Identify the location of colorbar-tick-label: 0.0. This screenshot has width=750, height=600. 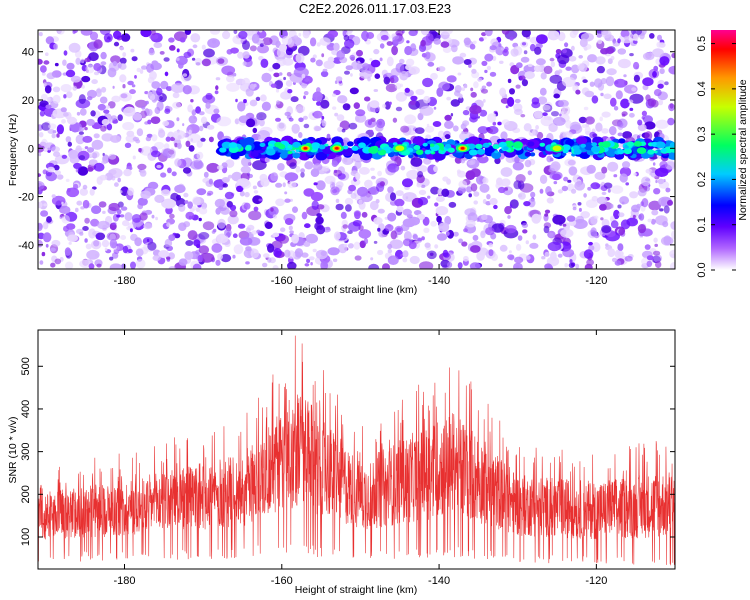
(702, 269).